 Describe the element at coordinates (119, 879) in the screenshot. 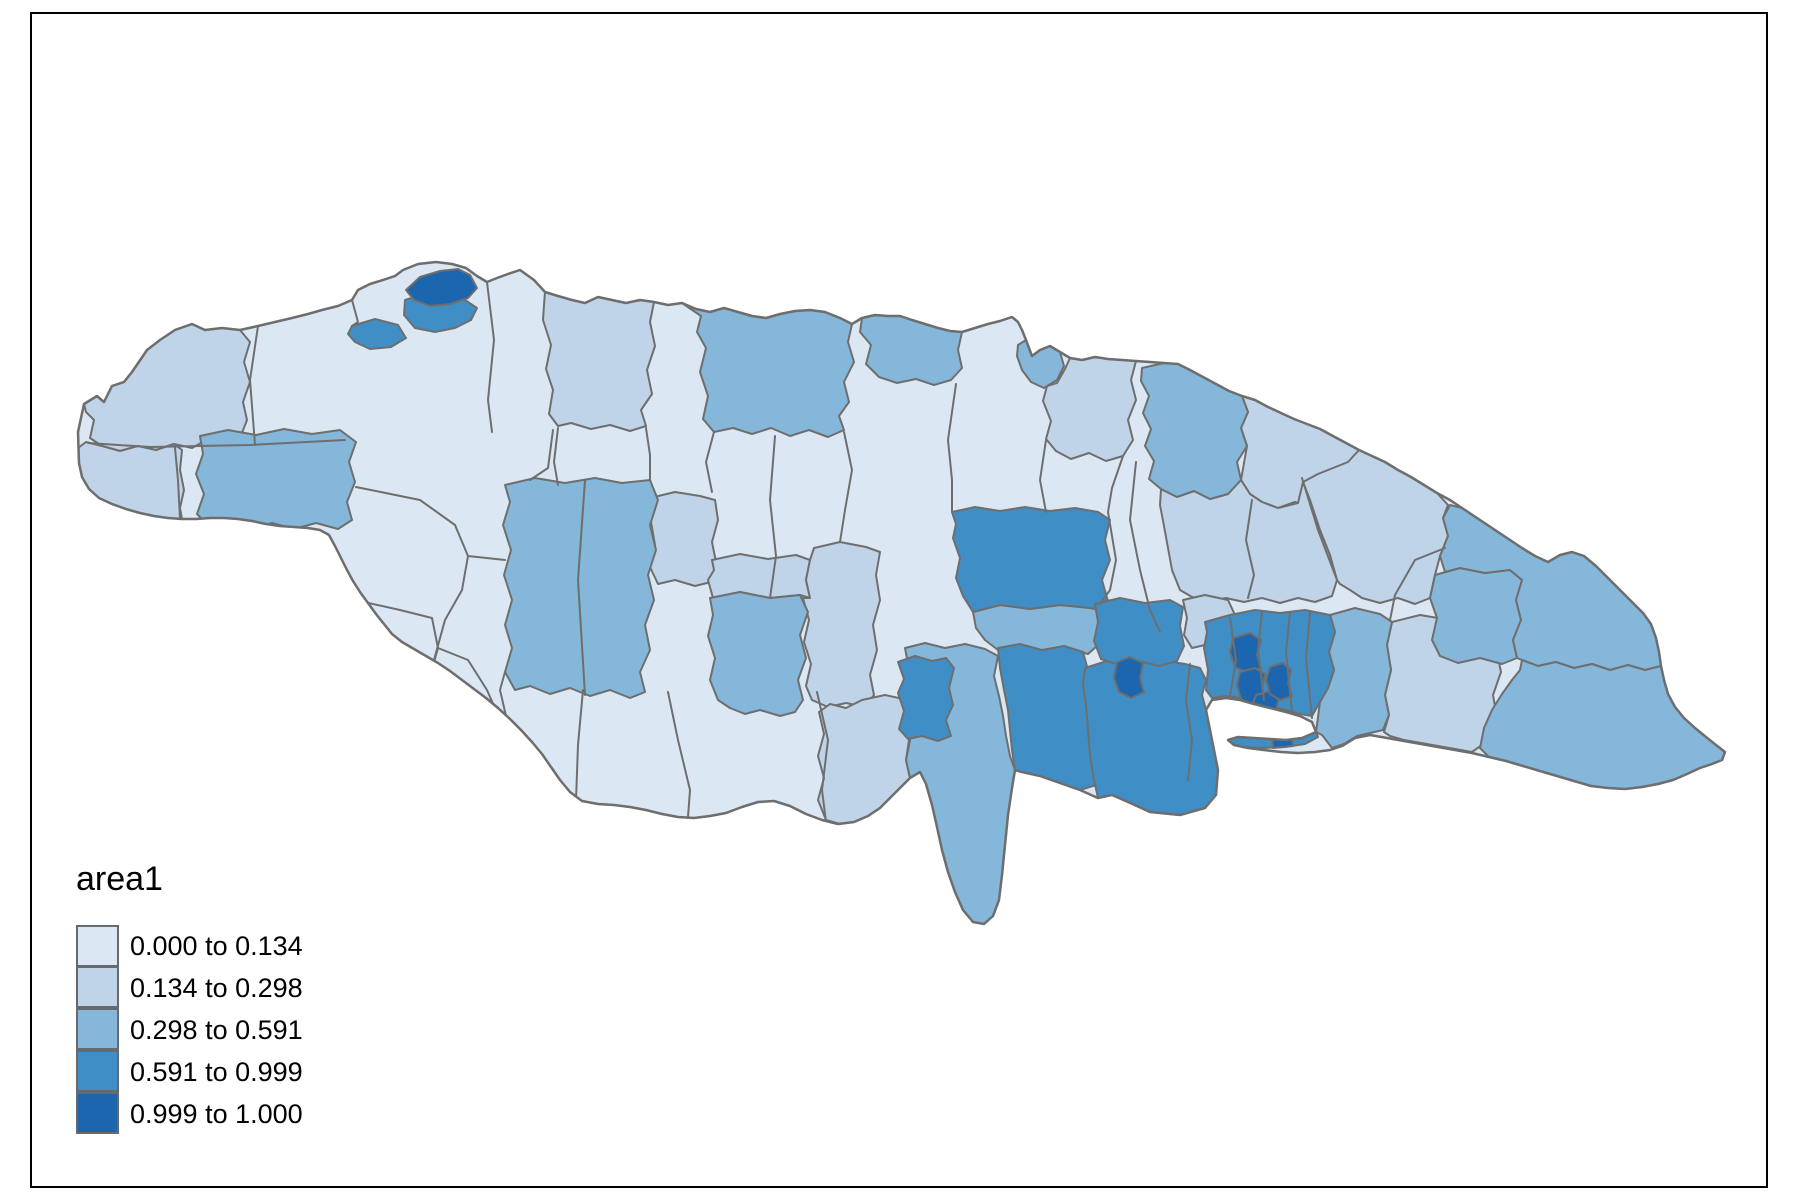

I see `legend-title: area1` at that location.